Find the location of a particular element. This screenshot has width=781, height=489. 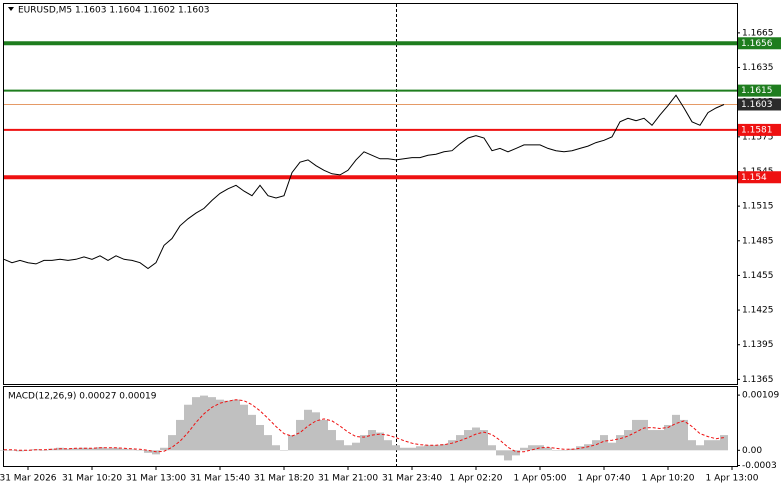

x-tick-label: 31 Mar 18:20 is located at coordinates (284, 479).